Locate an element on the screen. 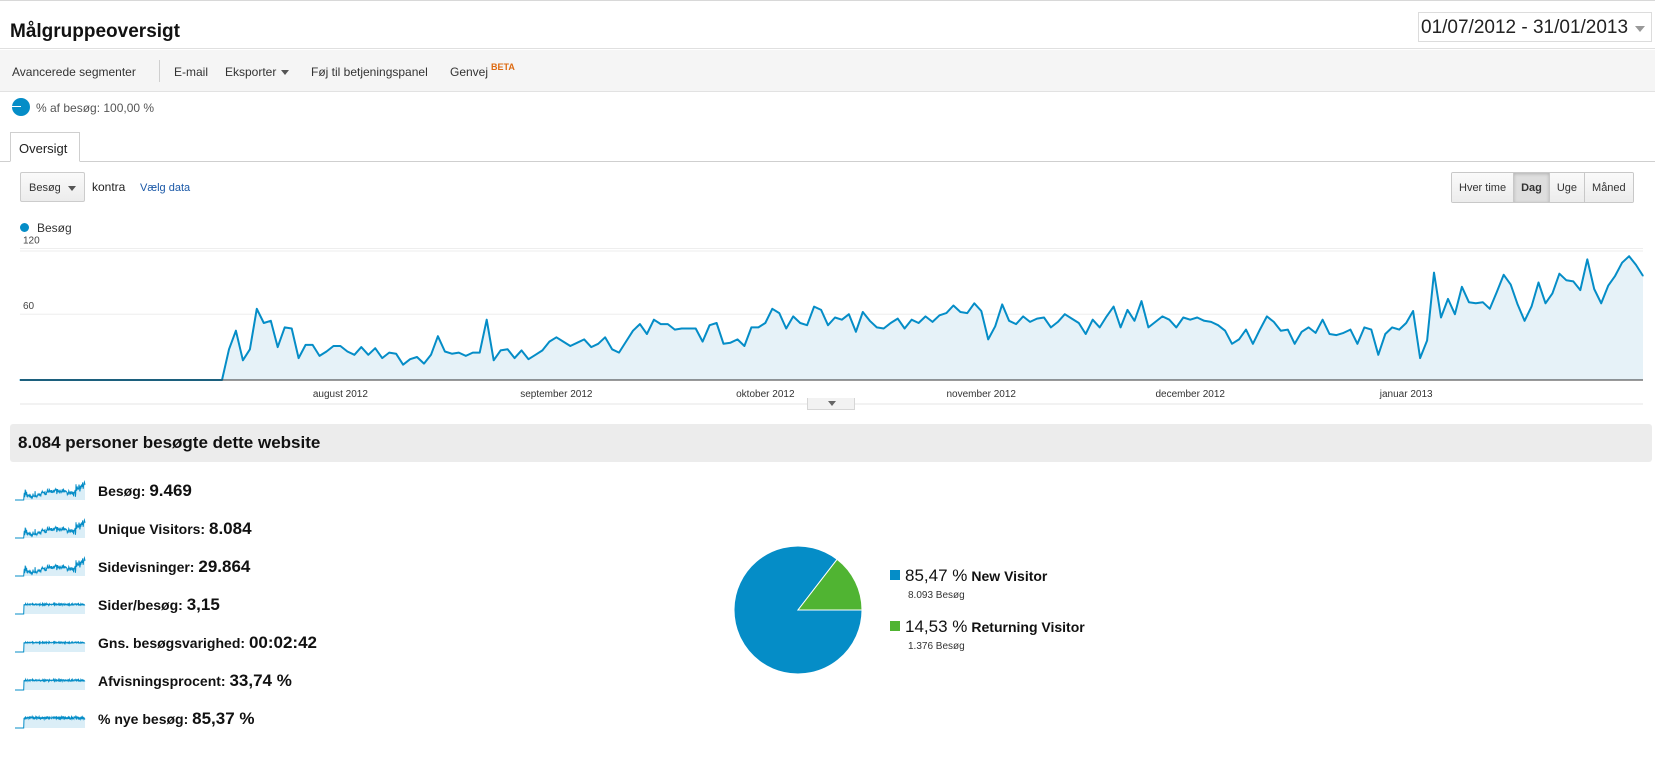  export-button: Eksporter is located at coordinates (257, 72).